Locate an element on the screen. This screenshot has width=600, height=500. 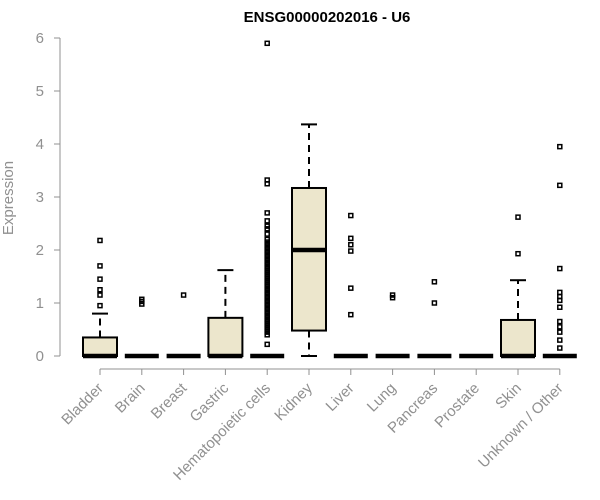
y-tick-label: 4 is located at coordinates (40, 144).